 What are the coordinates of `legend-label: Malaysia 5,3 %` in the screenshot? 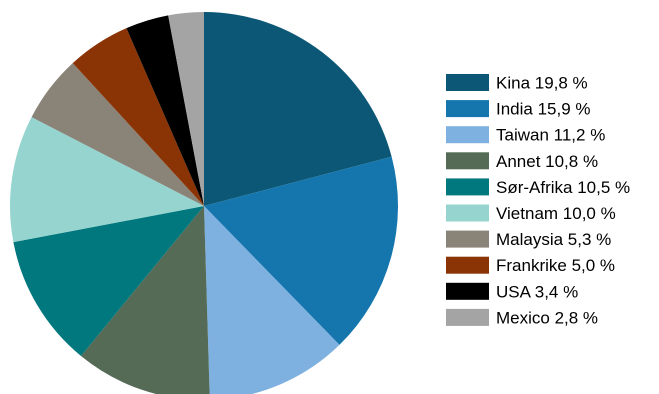 It's located at (553, 239).